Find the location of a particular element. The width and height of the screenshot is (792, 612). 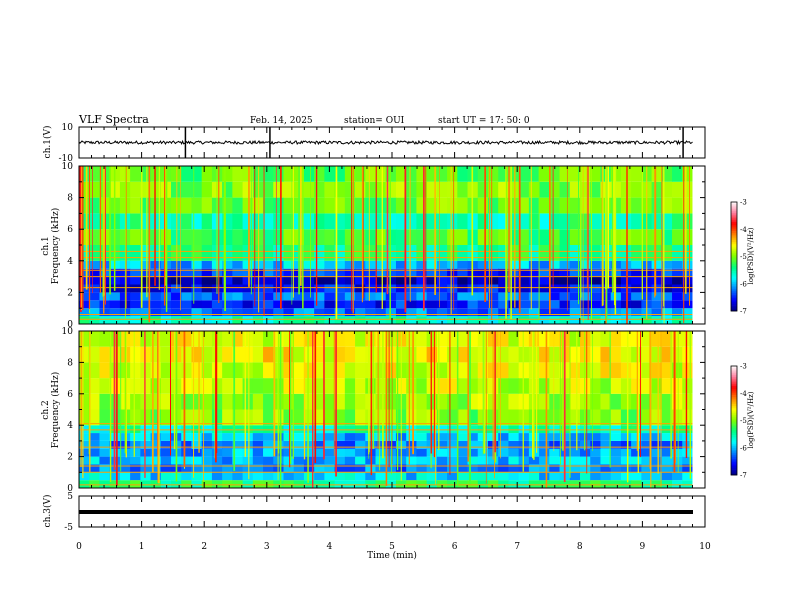

ch3-waveform-panel: 5 -5 ch.3(V) is located at coordinates (374, 512).